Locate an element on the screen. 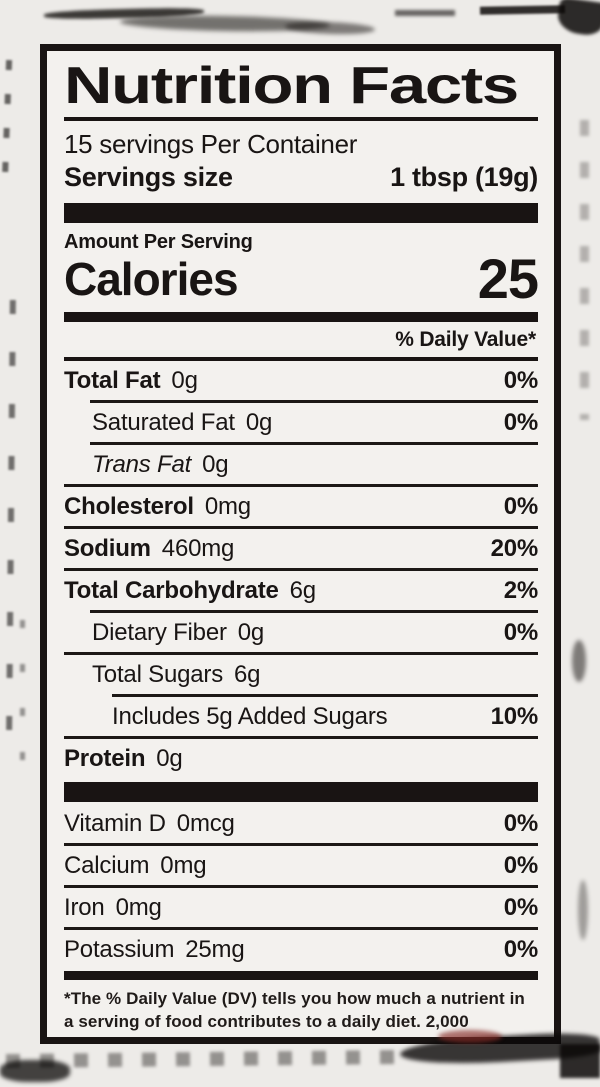 The width and height of the screenshot is (600, 1087). nutrient-name: Includes 5g Added Sugars is located at coordinates (250, 716).